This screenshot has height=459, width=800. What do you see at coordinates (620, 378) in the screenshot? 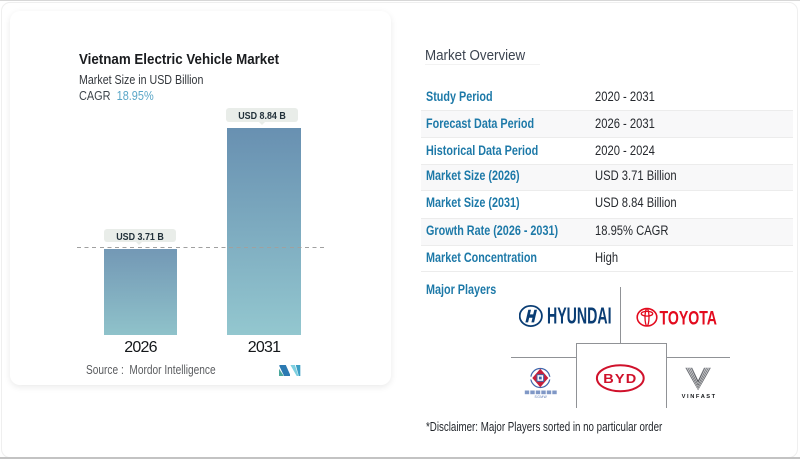
I see `svg-text: BYD` at bounding box center [620, 378].